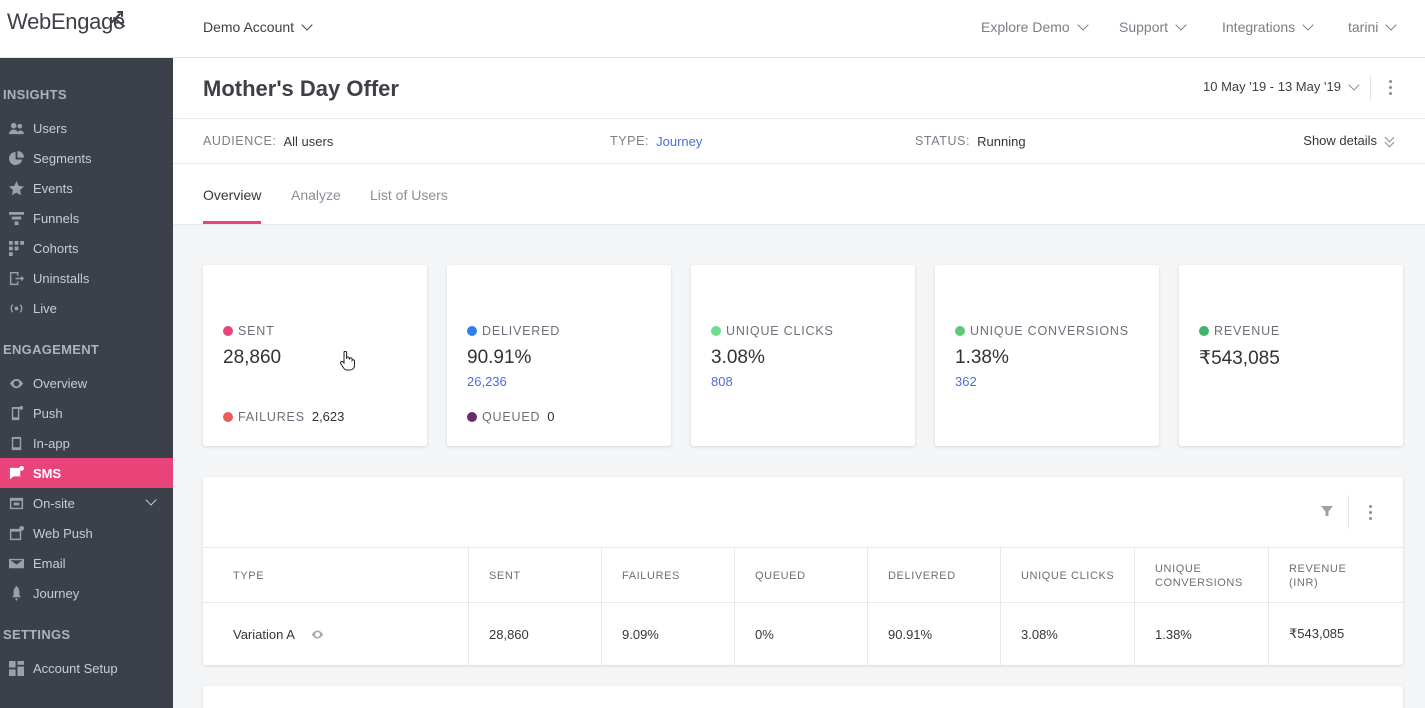  I want to click on sidebar-item-label: SMS, so click(47, 473).